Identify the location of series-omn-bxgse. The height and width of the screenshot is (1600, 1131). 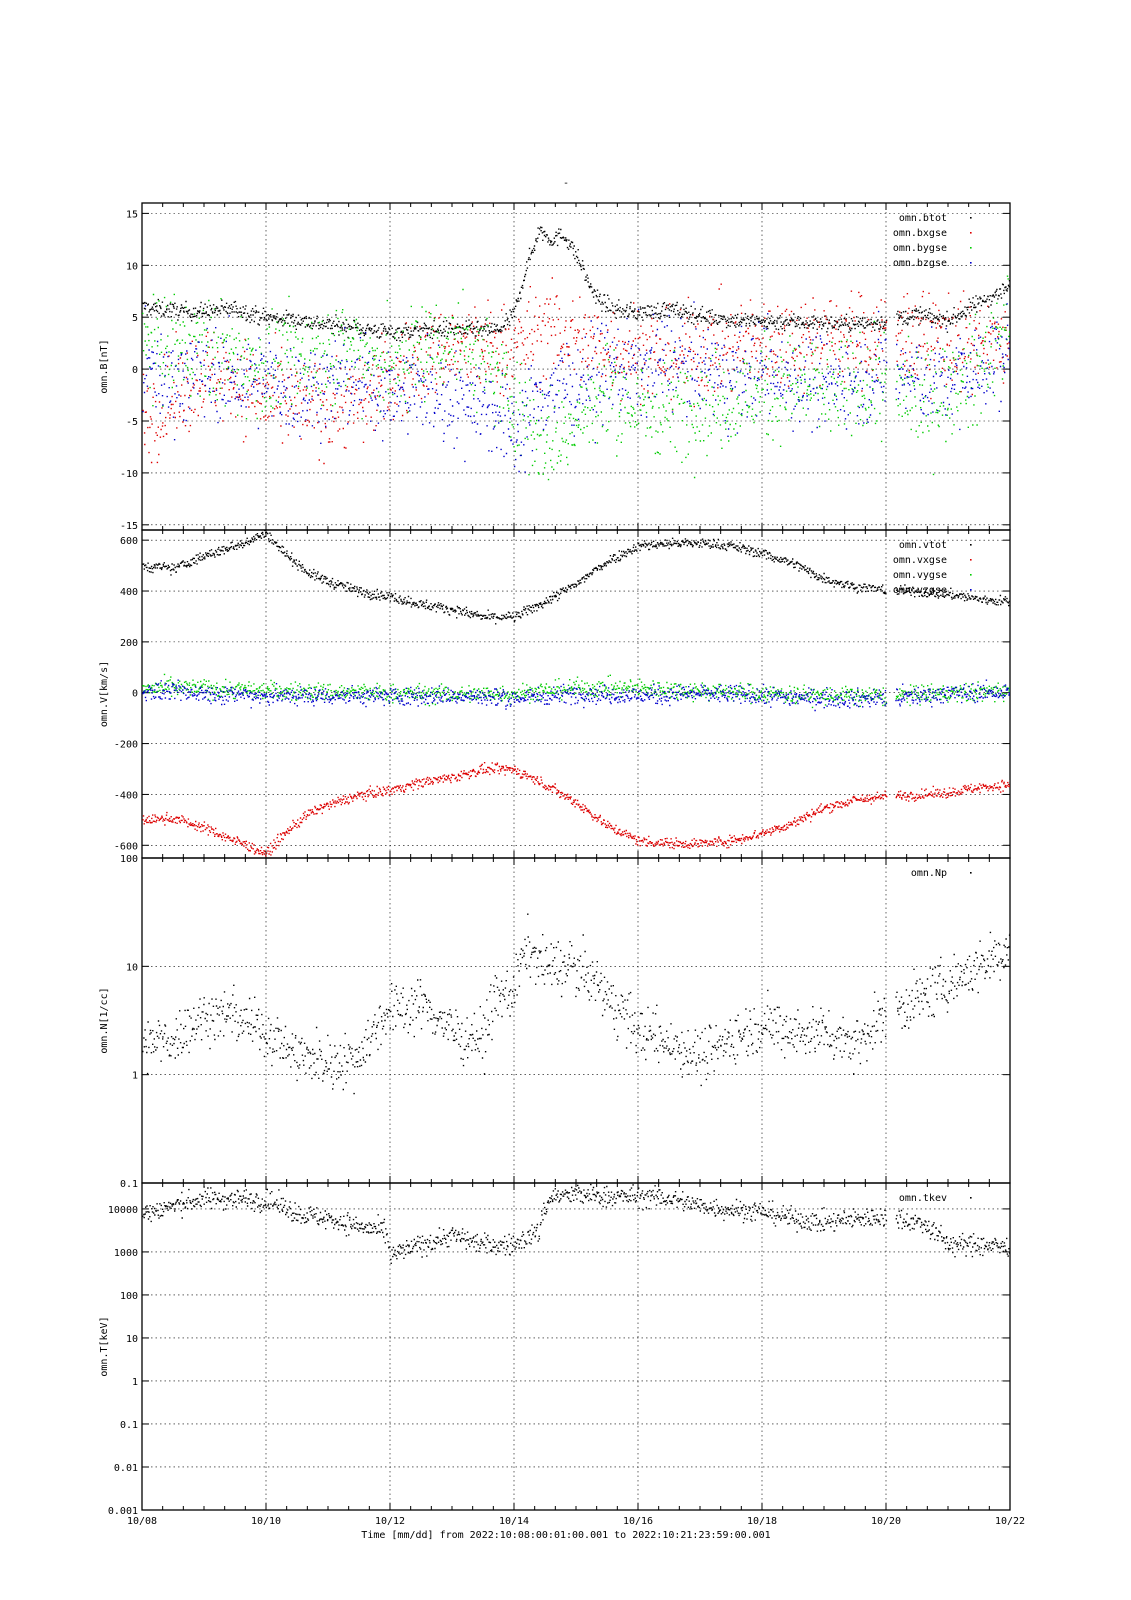
(576, 371).